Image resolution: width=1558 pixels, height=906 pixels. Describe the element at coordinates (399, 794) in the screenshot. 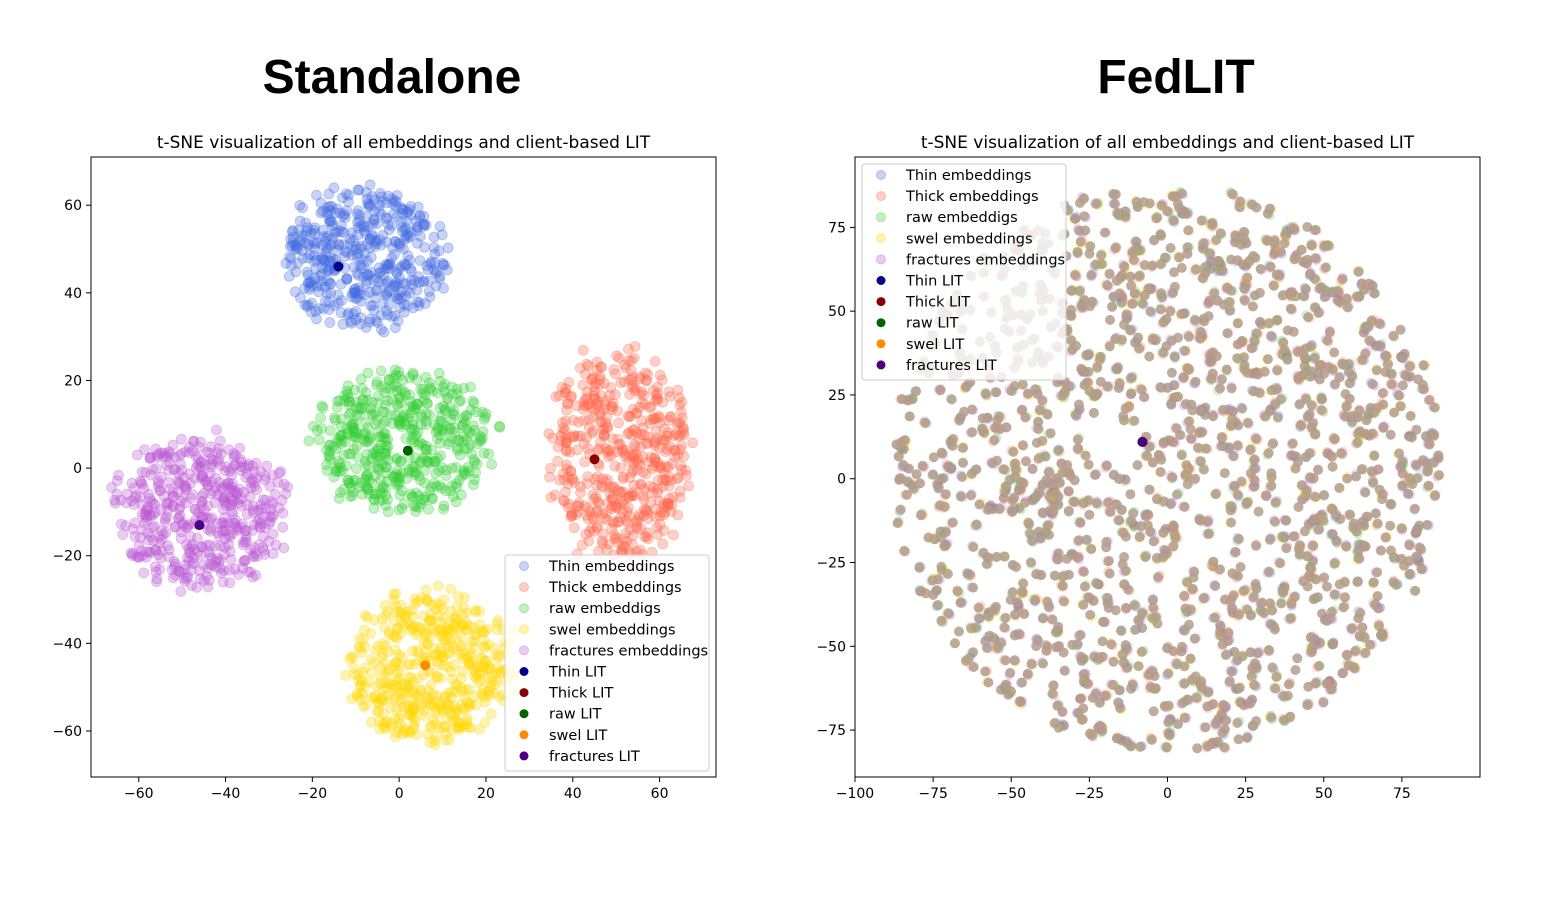

I see `x-tick-label: 0` at that location.